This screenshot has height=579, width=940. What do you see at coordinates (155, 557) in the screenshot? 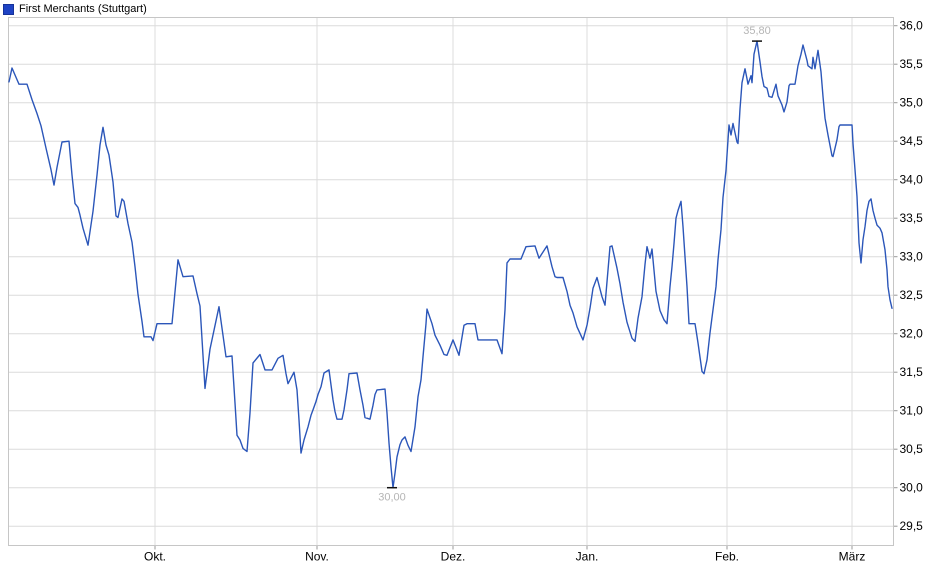
I see `x-axis-label: Okt.` at bounding box center [155, 557].